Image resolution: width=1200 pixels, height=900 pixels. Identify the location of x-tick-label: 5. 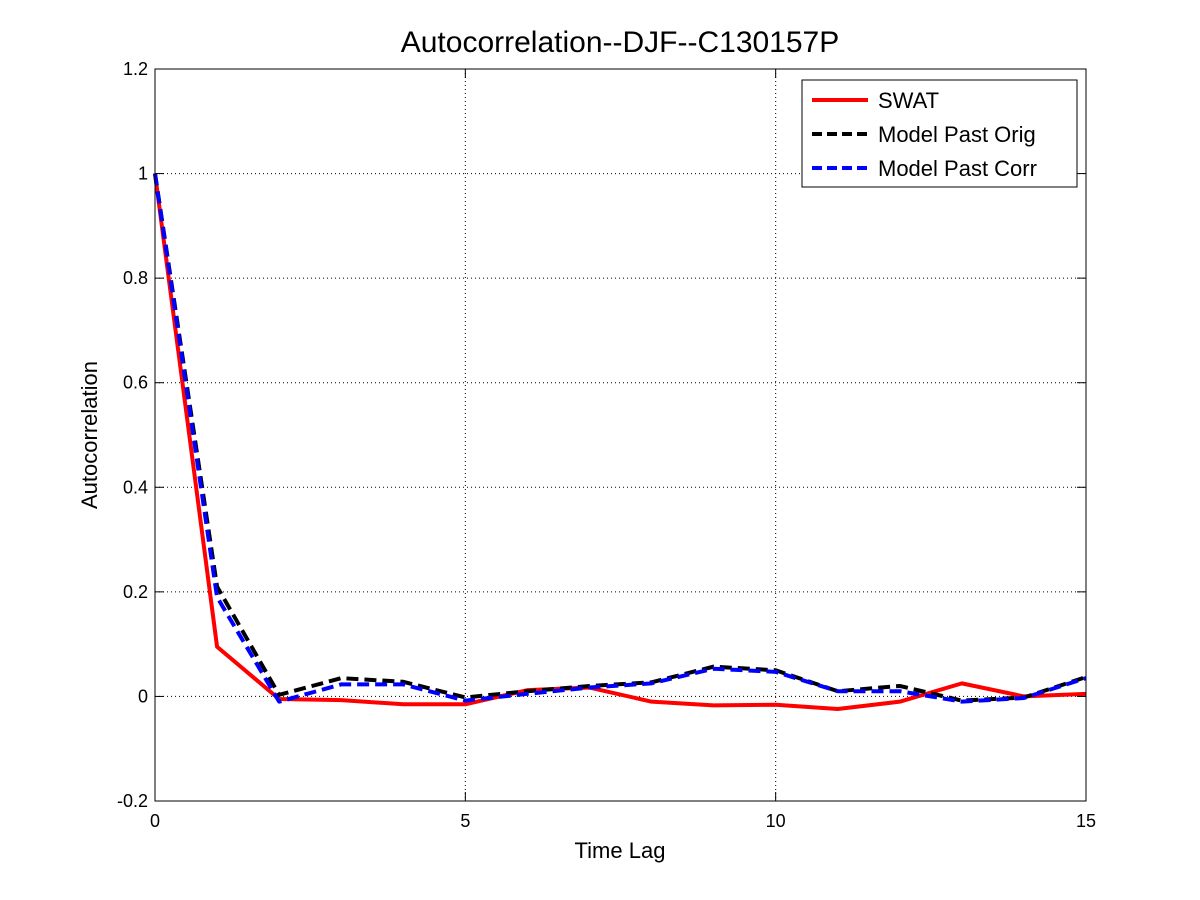
(465, 821).